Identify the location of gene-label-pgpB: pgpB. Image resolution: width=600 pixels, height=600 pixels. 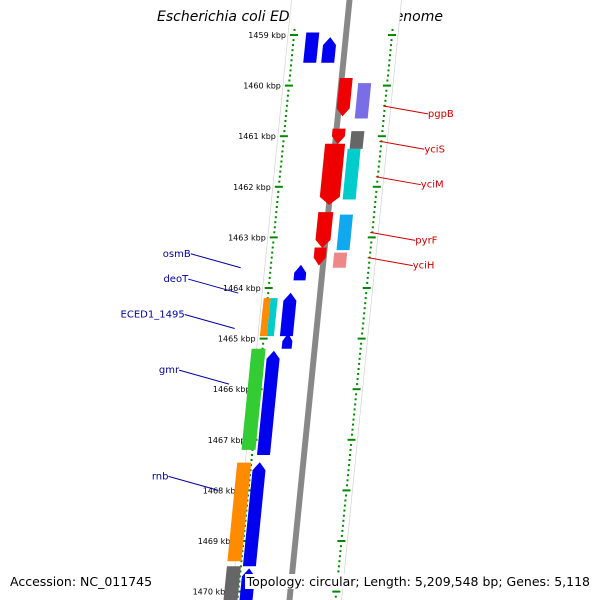
(441, 114).